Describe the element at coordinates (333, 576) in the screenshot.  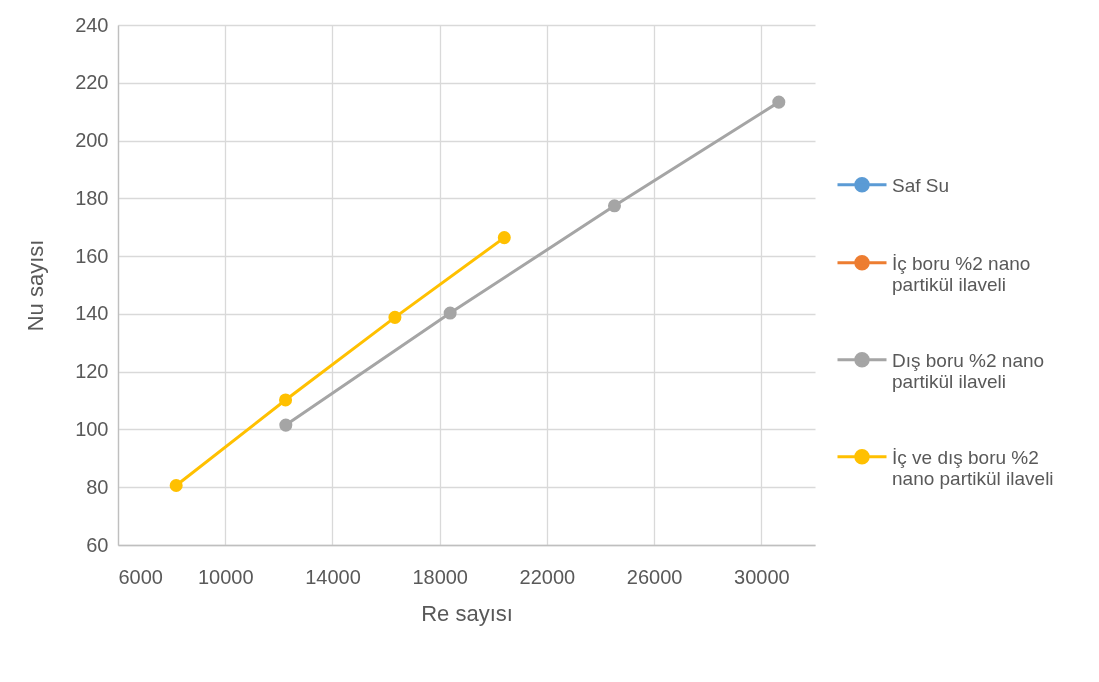
I see `x-tick-label: 14000` at that location.